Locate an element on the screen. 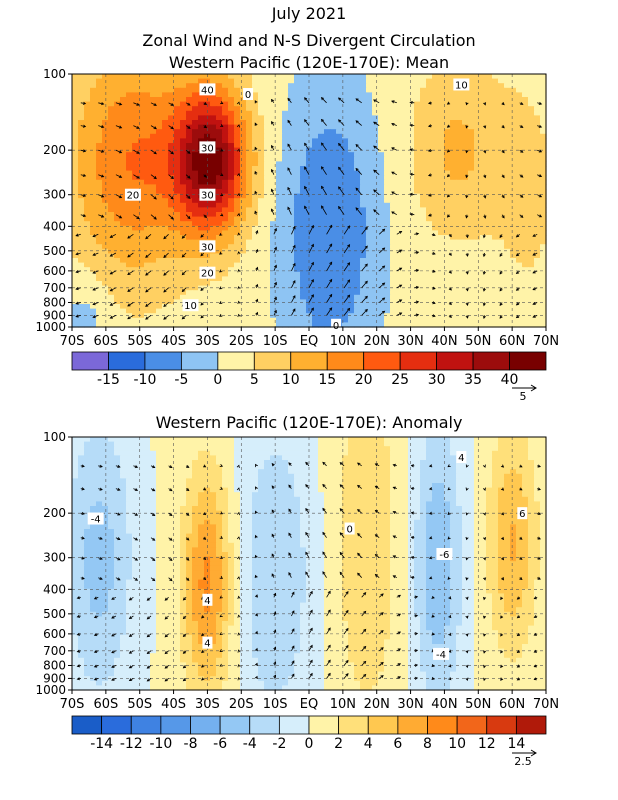  contour-label-box is located at coordinates (207, 246).